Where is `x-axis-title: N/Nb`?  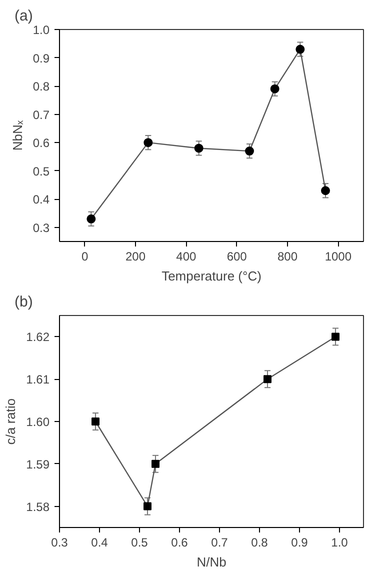
x-axis-title: N/Nb is located at coordinates (211, 562).